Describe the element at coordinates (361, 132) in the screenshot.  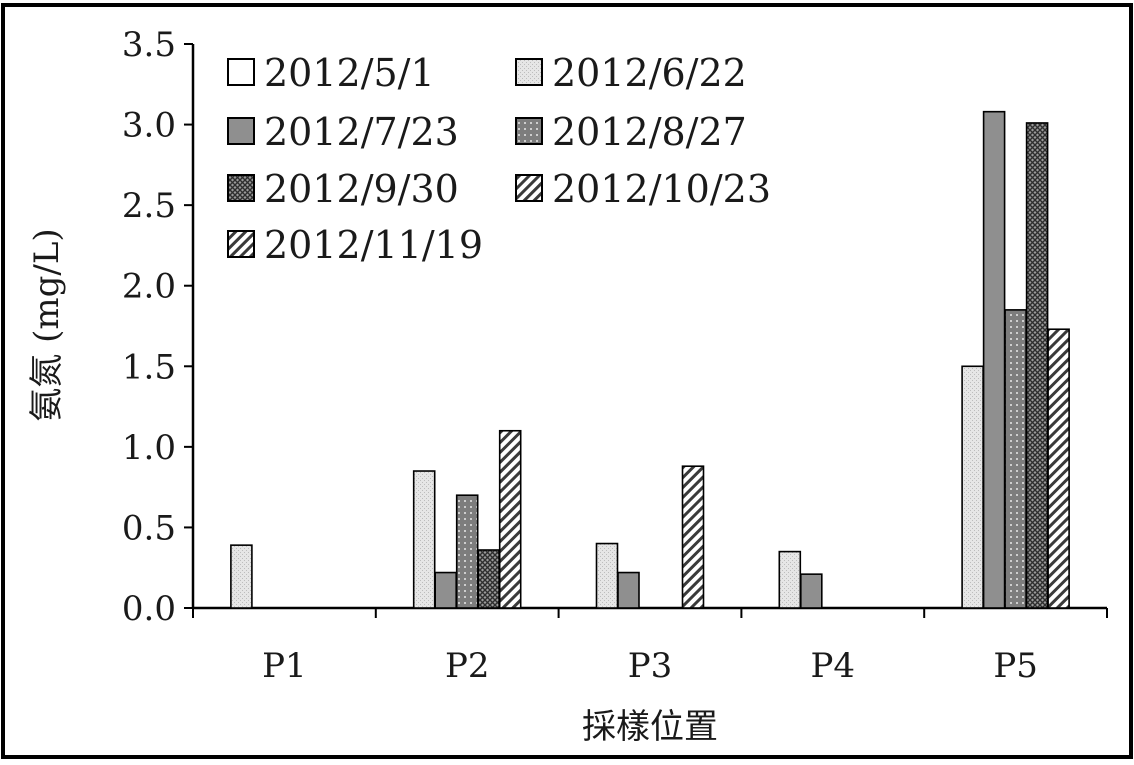
I see `legend-label: 2012/7/23` at that location.